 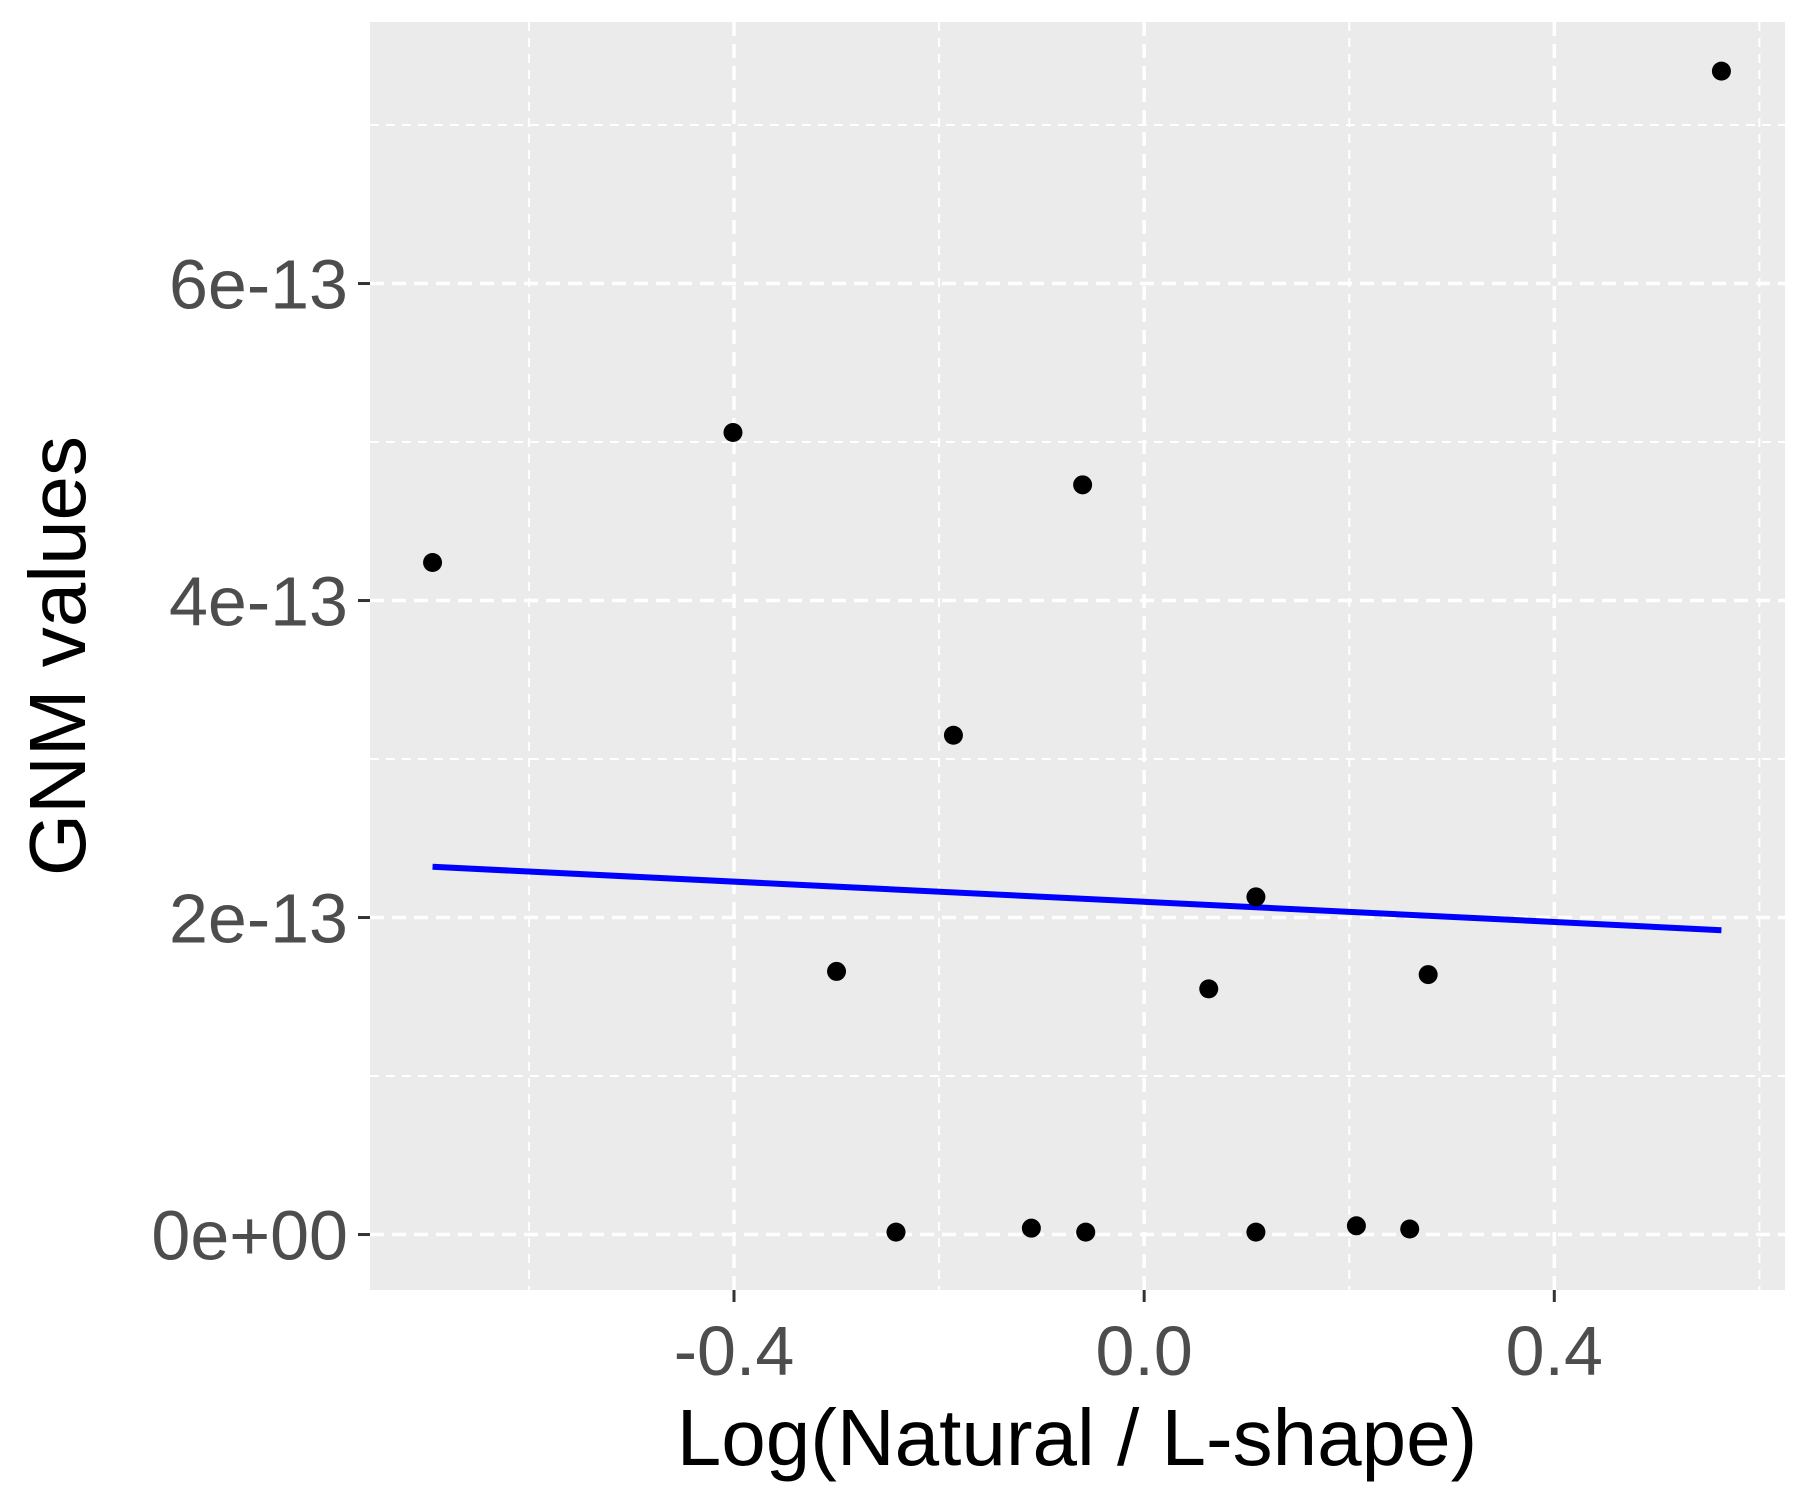 I want to click on x-tick-label: -0.4, so click(x=734, y=1351).